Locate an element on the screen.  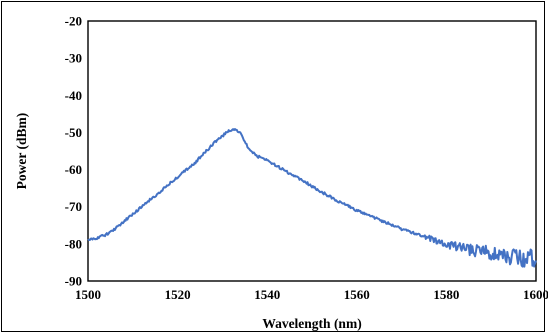
x-tick-label: 1560 is located at coordinates (357, 294).